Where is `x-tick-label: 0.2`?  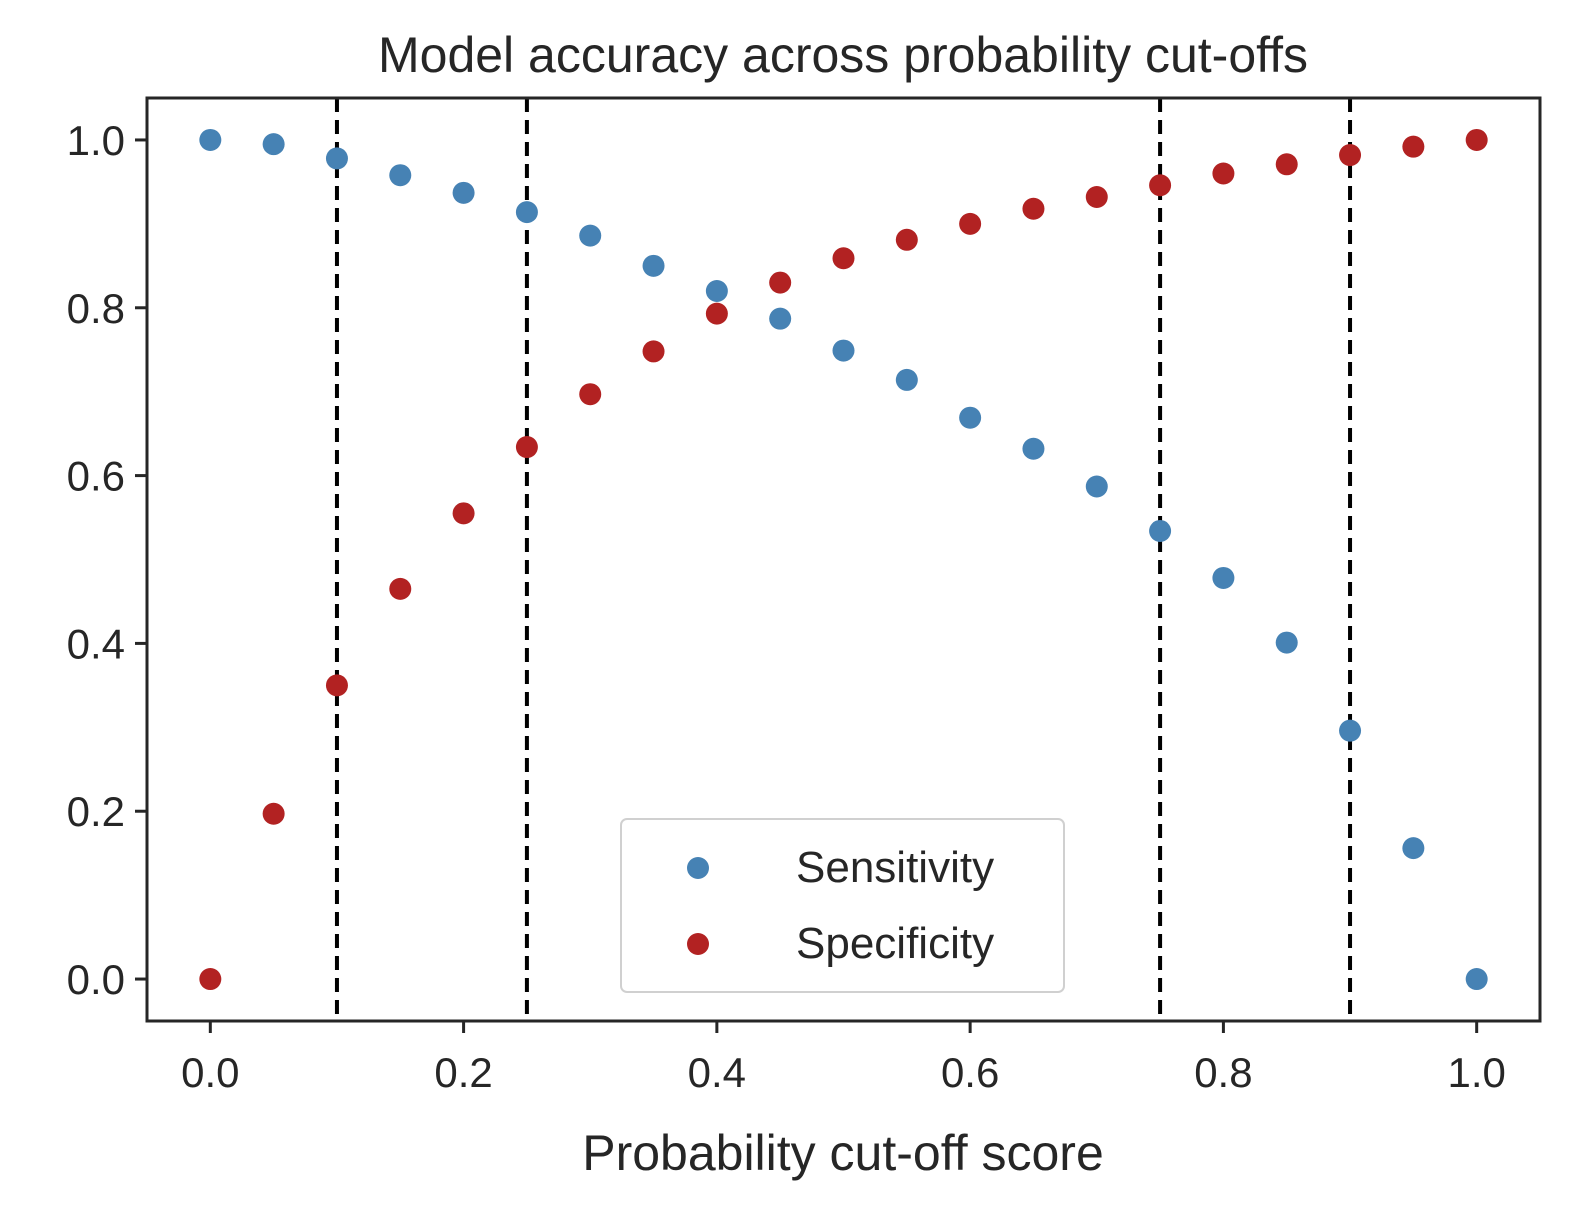
x-tick-label: 0.2 is located at coordinates (463, 1072).